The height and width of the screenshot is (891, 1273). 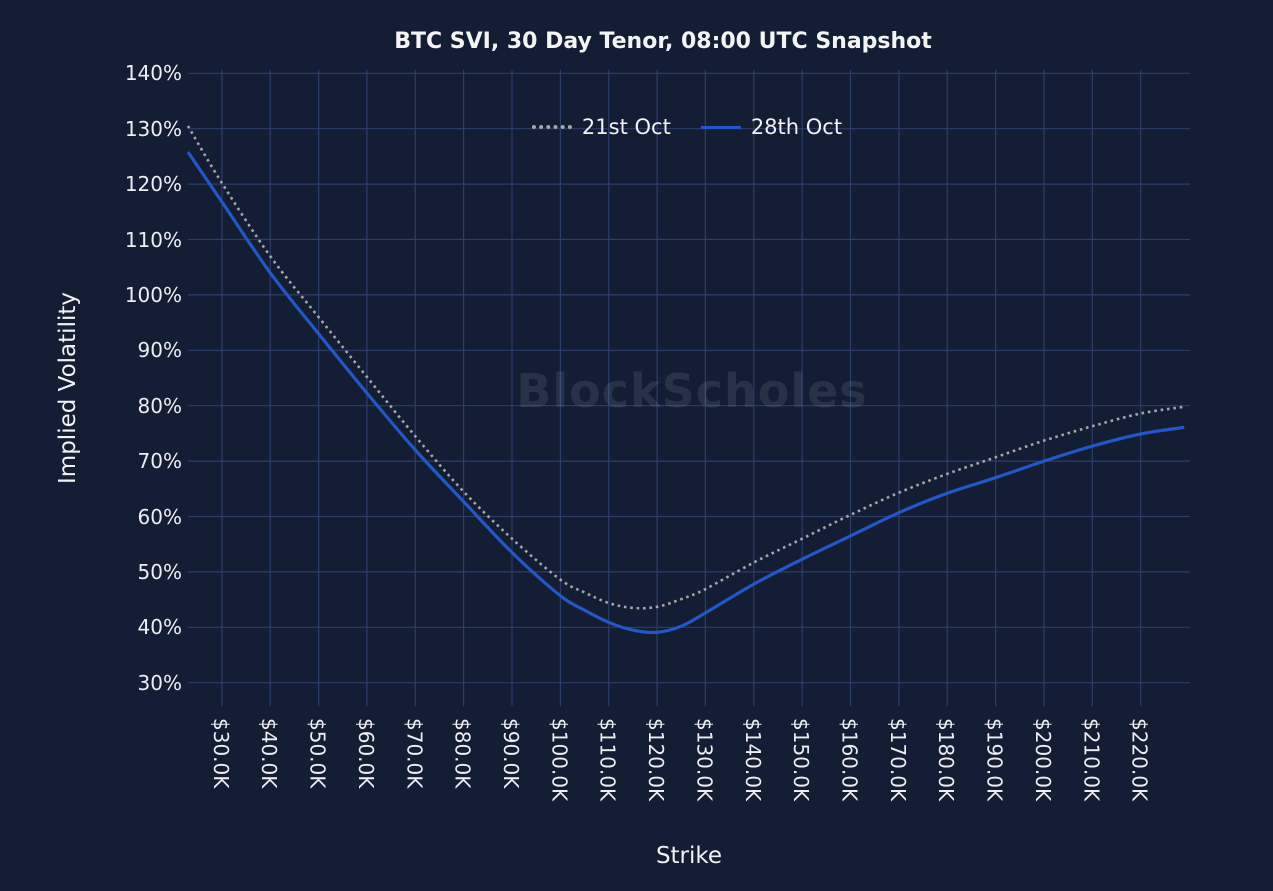 What do you see at coordinates (849, 760) in the screenshot?
I see `x-tick-label: $160.0K` at bounding box center [849, 760].